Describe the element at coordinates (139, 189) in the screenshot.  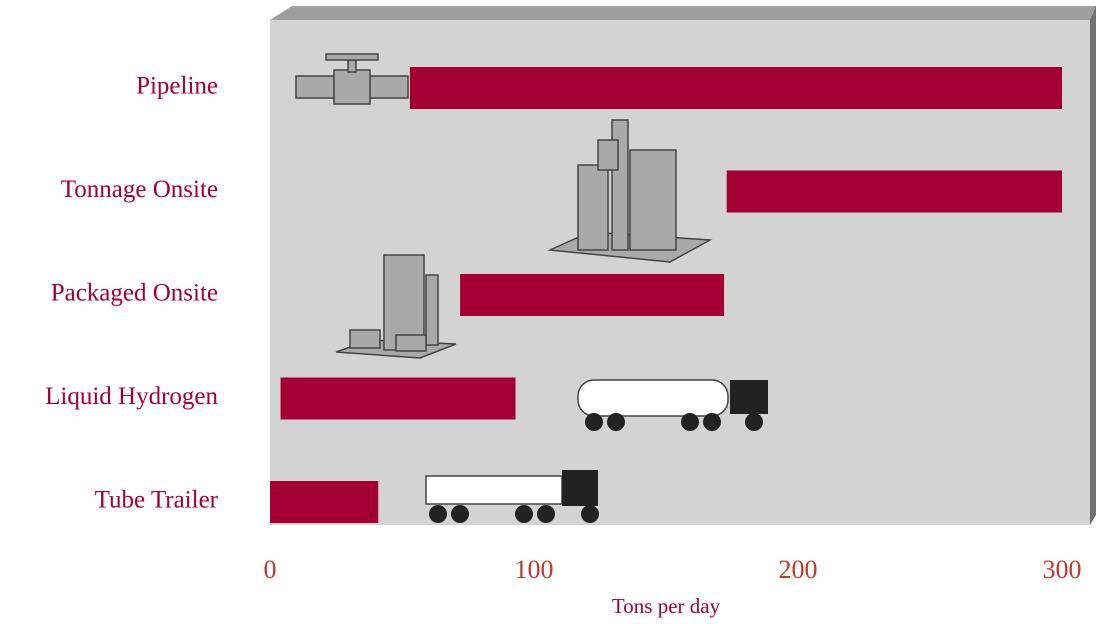
I see `category-label: Tonnage Onsite` at that location.